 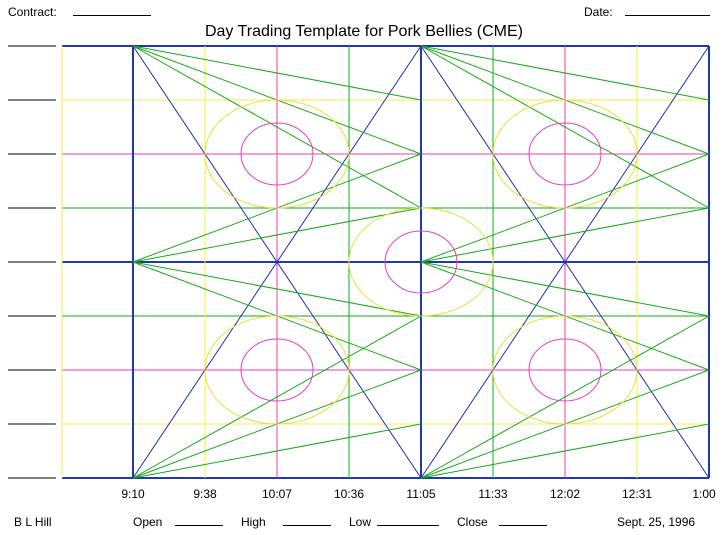 What do you see at coordinates (199, 525) in the screenshot?
I see `open-blank` at bounding box center [199, 525].